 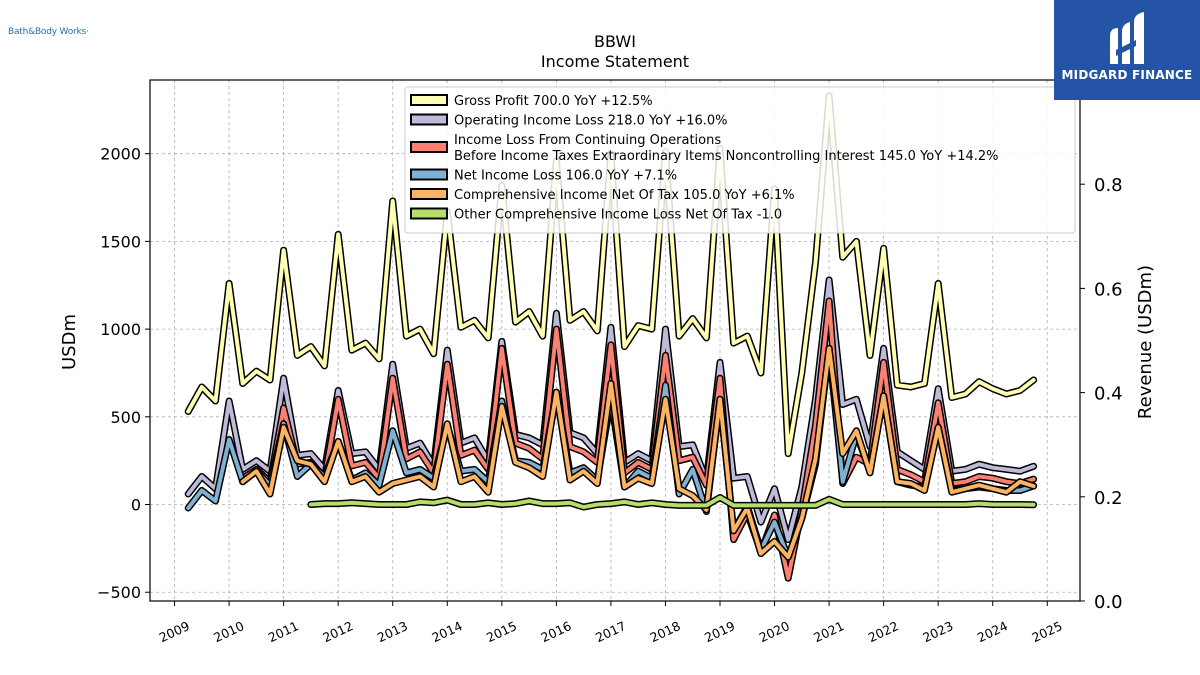 What do you see at coordinates (553, 101) in the screenshot?
I see `legend-label-0: Gross Profit 700.0 YoY +12.5%` at bounding box center [553, 101].